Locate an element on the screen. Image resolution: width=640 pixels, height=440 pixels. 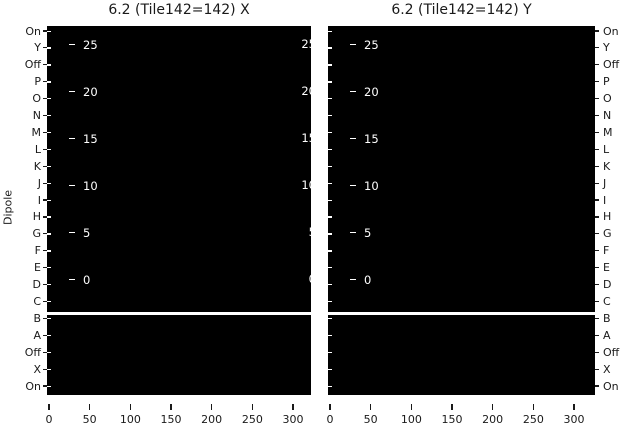
value-annotation: 10 is located at coordinates (83, 185).